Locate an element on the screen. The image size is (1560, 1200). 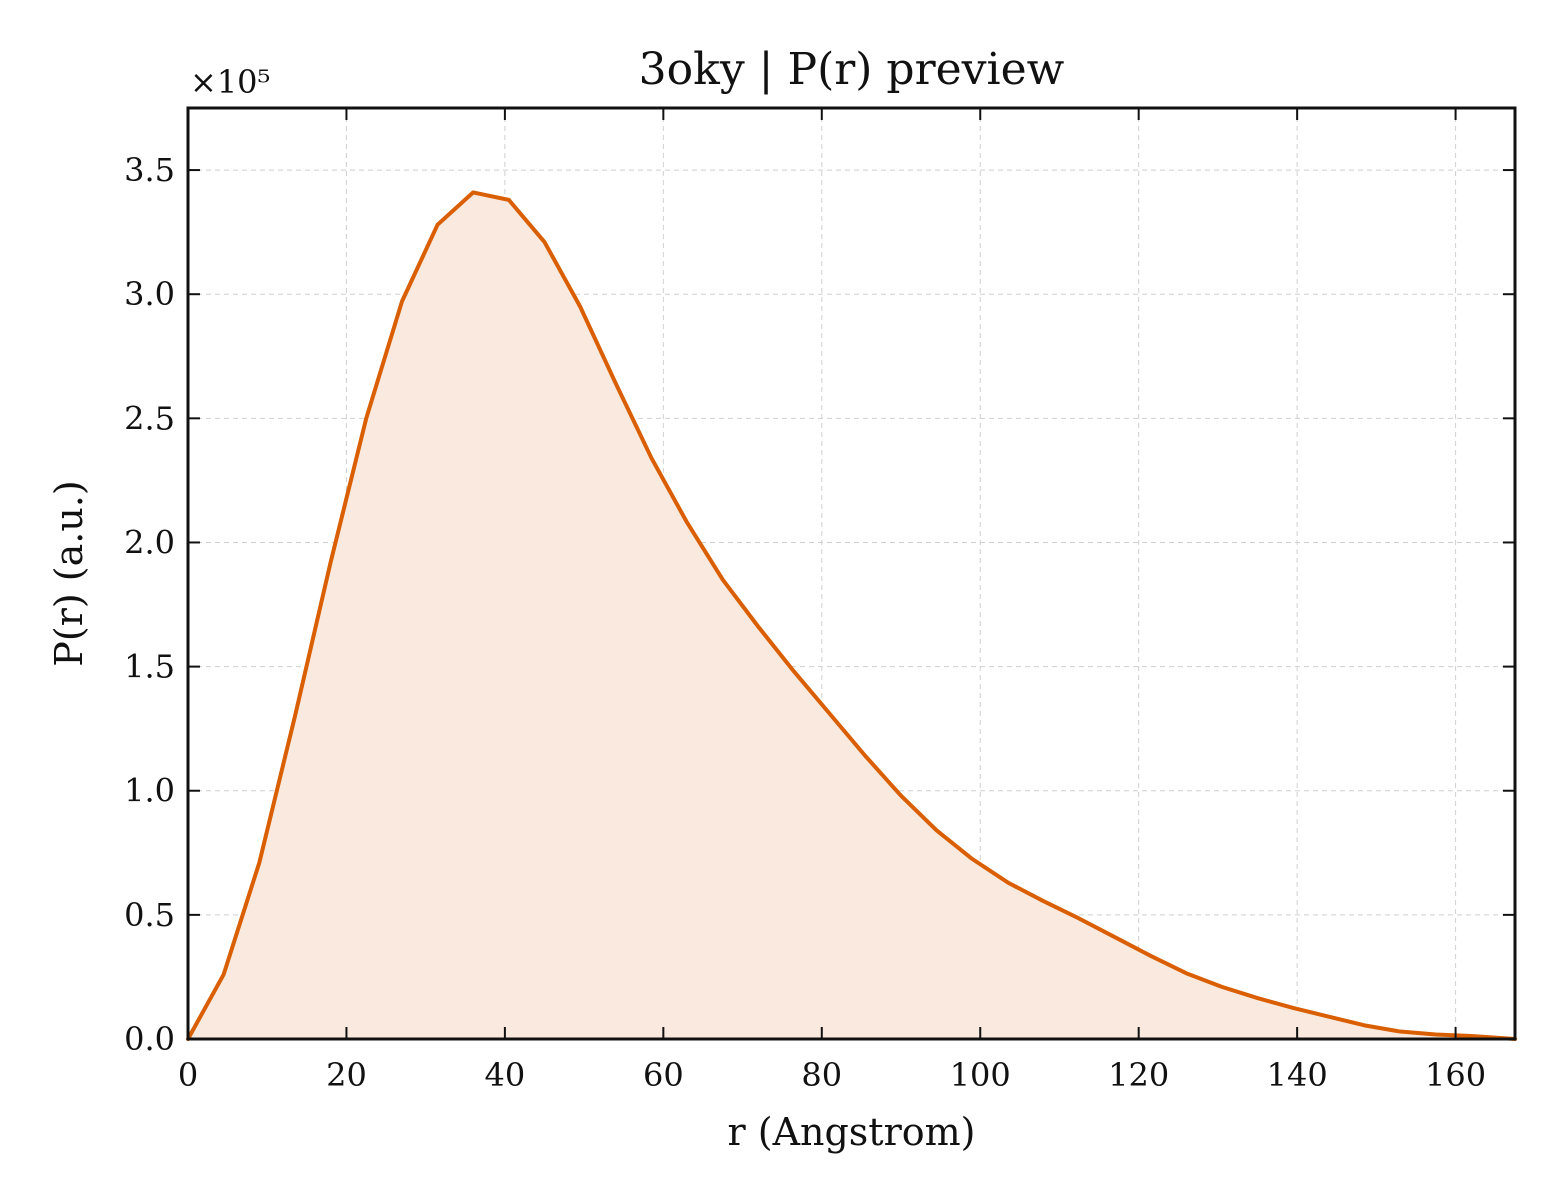
x-tick-label: 100 is located at coordinates (980, 1075).